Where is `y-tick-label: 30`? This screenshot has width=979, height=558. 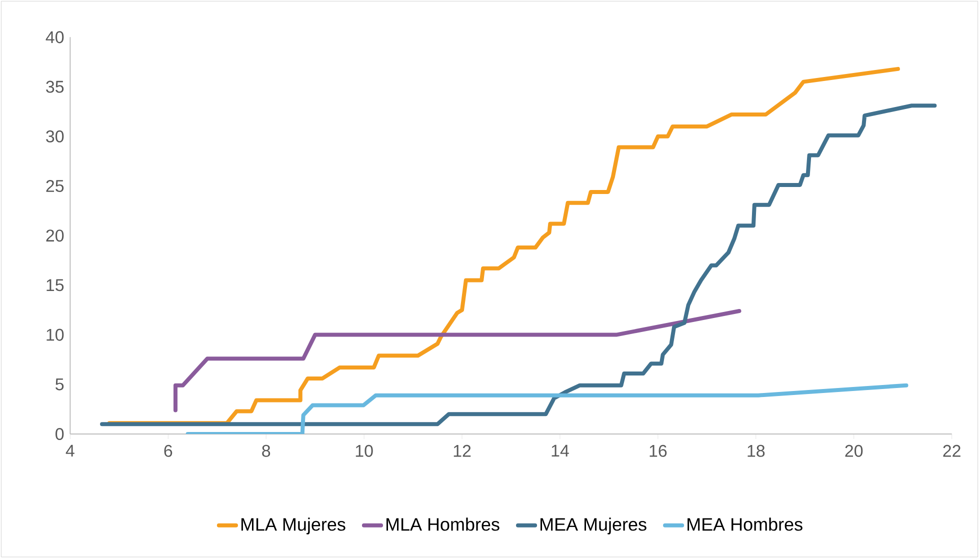
y-tick-label: 30 is located at coordinates (55, 136).